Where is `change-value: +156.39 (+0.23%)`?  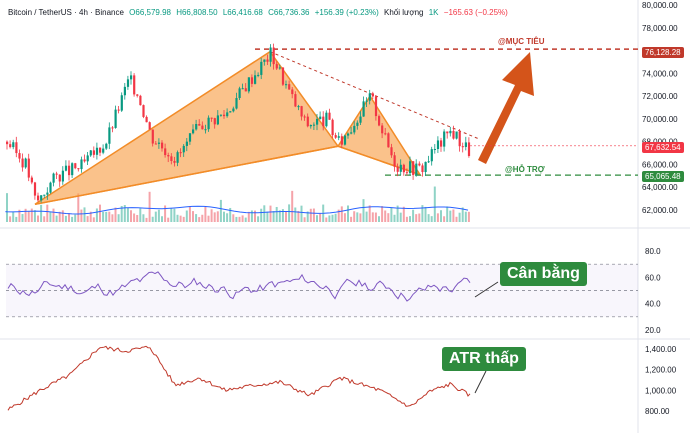
change-value: +156.39 (+0.23%) is located at coordinates (346, 12).